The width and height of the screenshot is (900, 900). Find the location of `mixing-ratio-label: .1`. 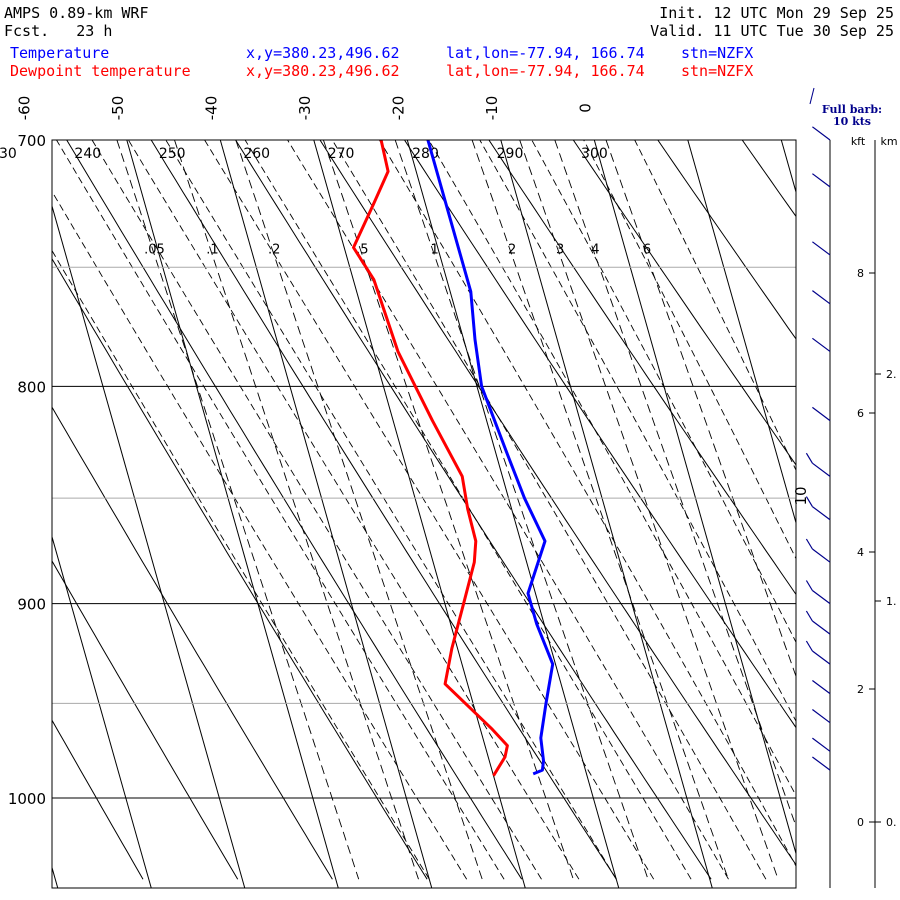

mixing-ratio-label: .1 is located at coordinates (212, 249).